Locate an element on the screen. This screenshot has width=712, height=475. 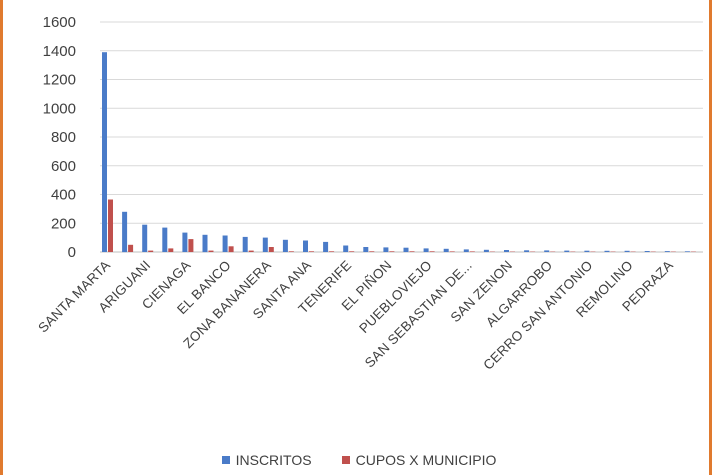
legend: INSCRITOS CUPOS X MUNICIPIO is located at coordinates (357, 460).